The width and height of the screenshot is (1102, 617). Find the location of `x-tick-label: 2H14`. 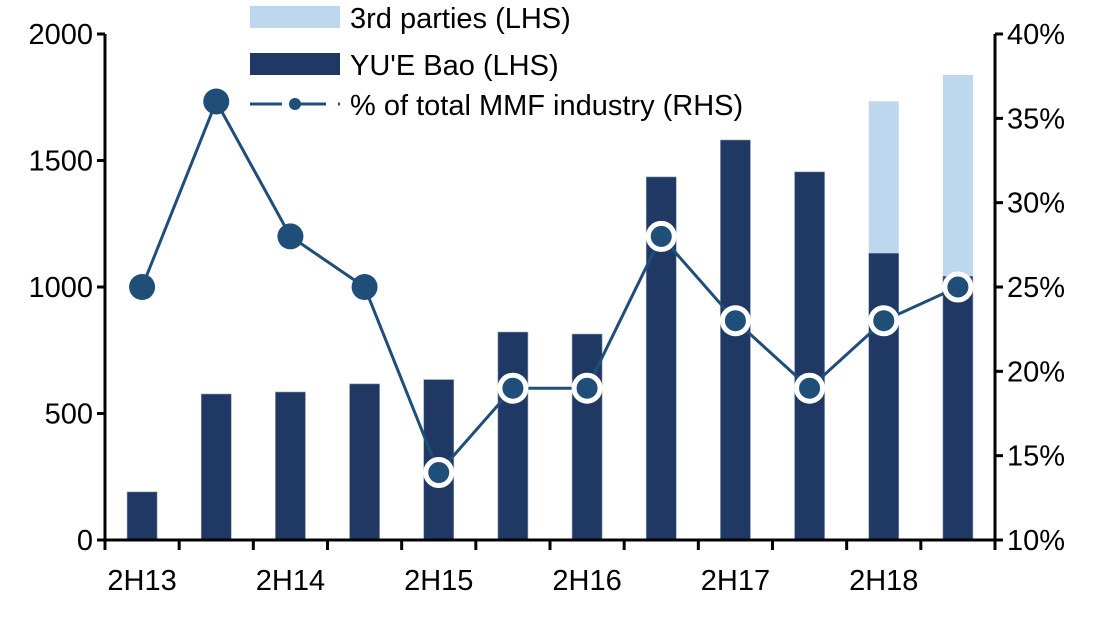

x-tick-label: 2H14 is located at coordinates (290, 581).